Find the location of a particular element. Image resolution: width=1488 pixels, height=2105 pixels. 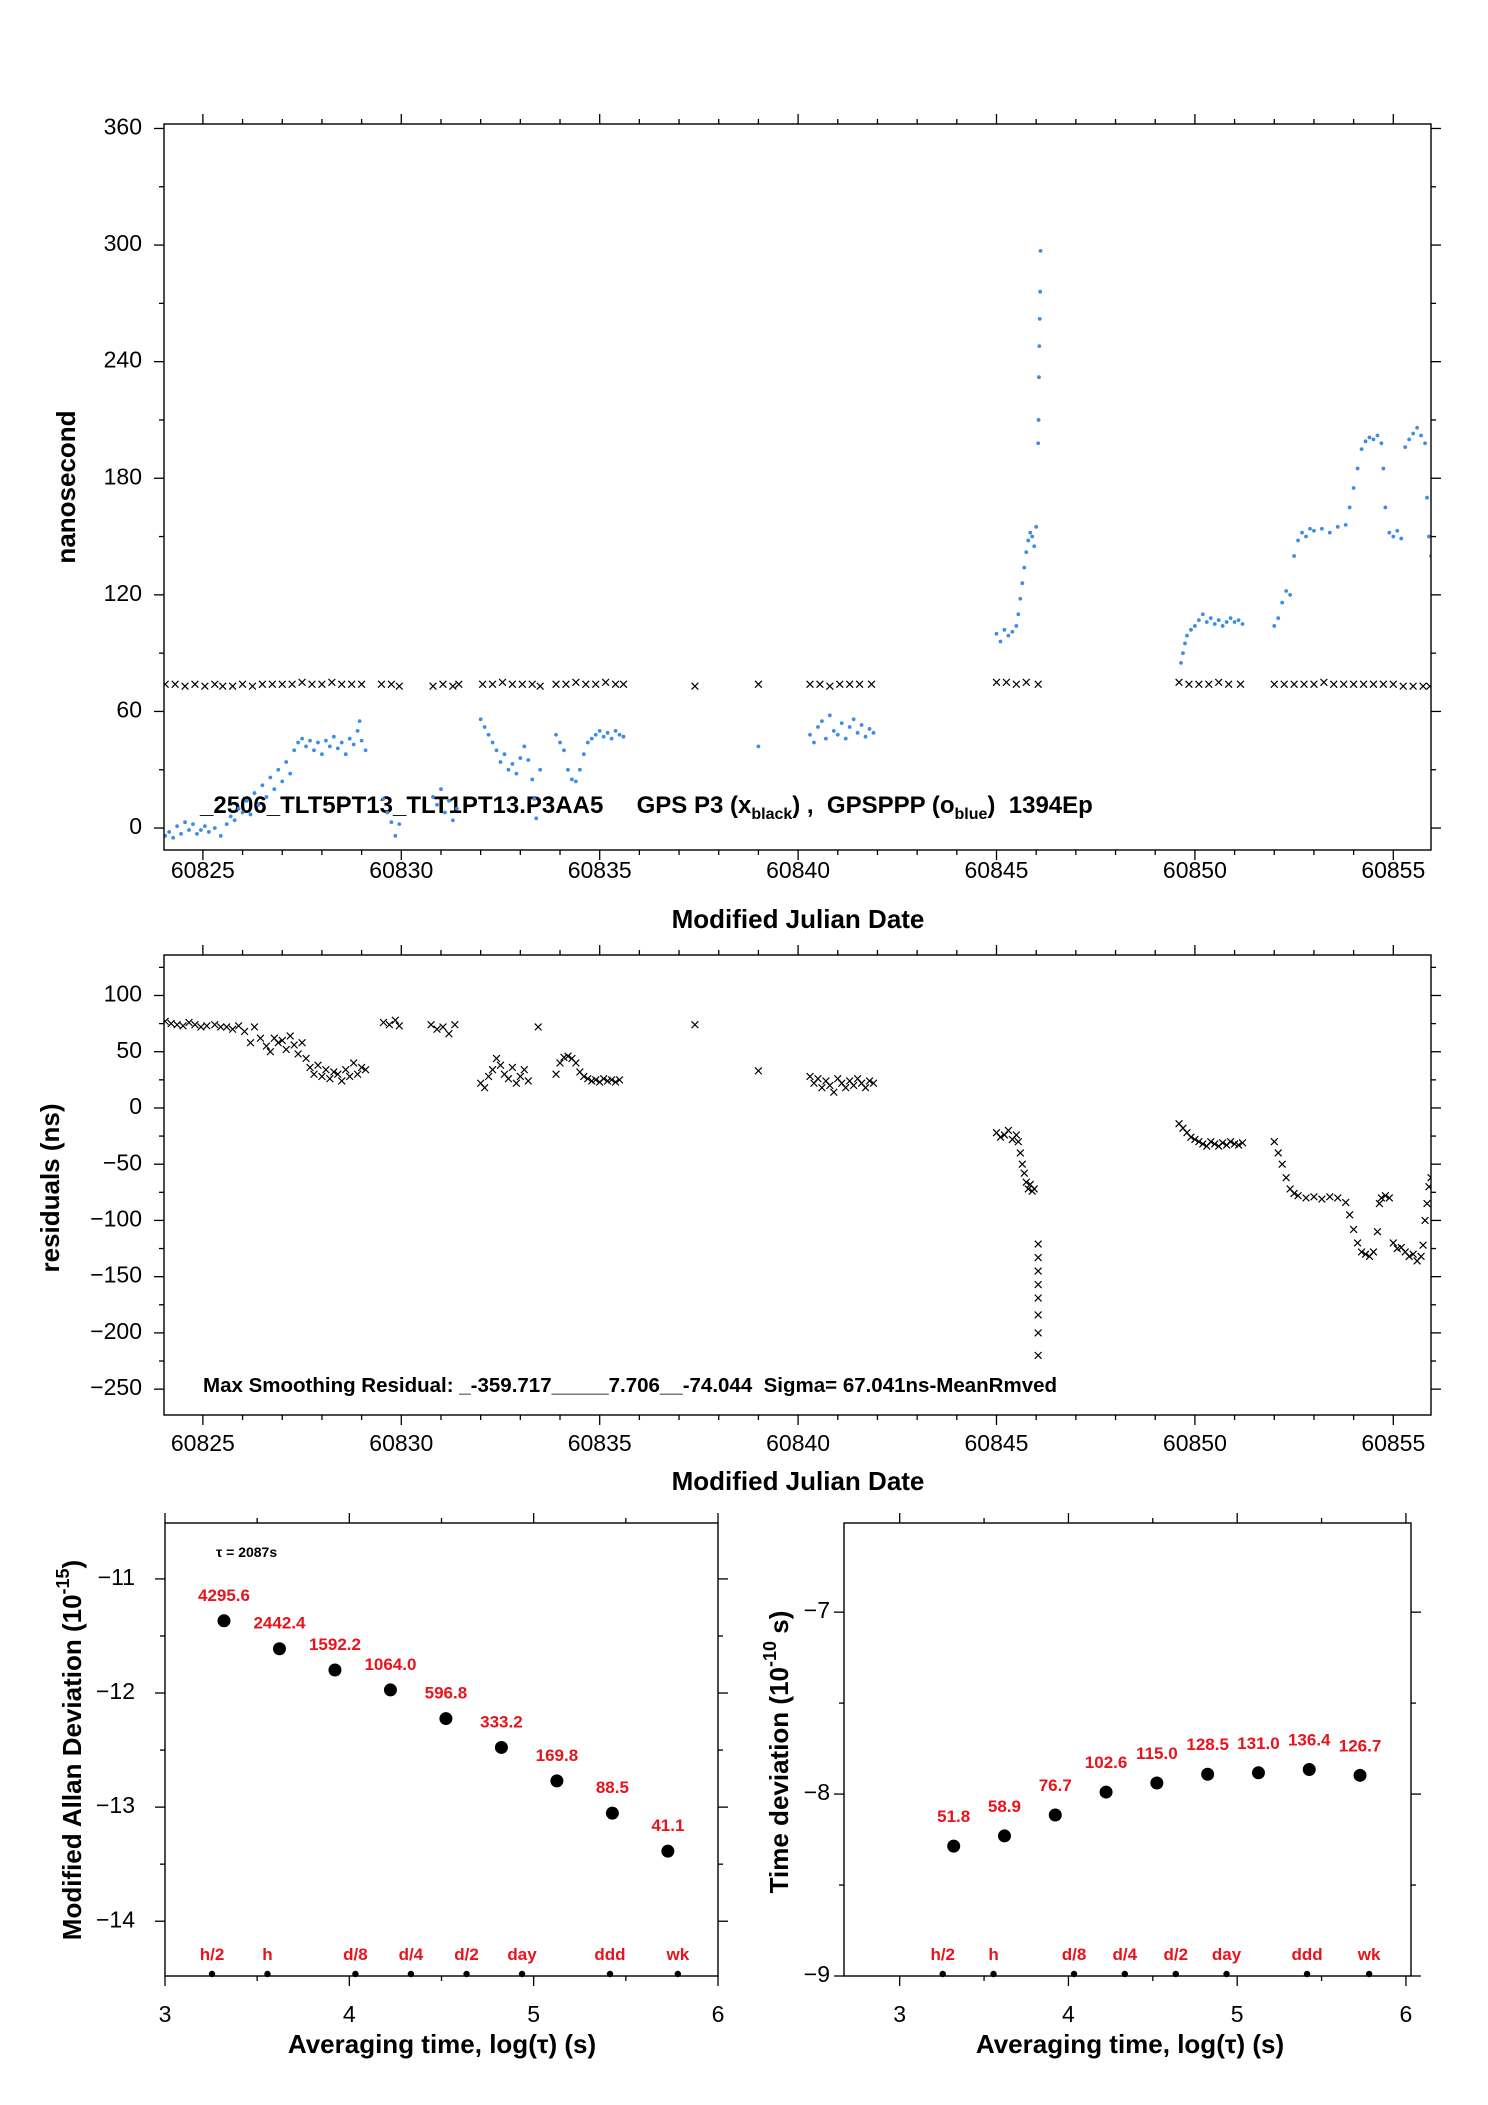

tau-marker-label: day is located at coordinates (522, 1954).